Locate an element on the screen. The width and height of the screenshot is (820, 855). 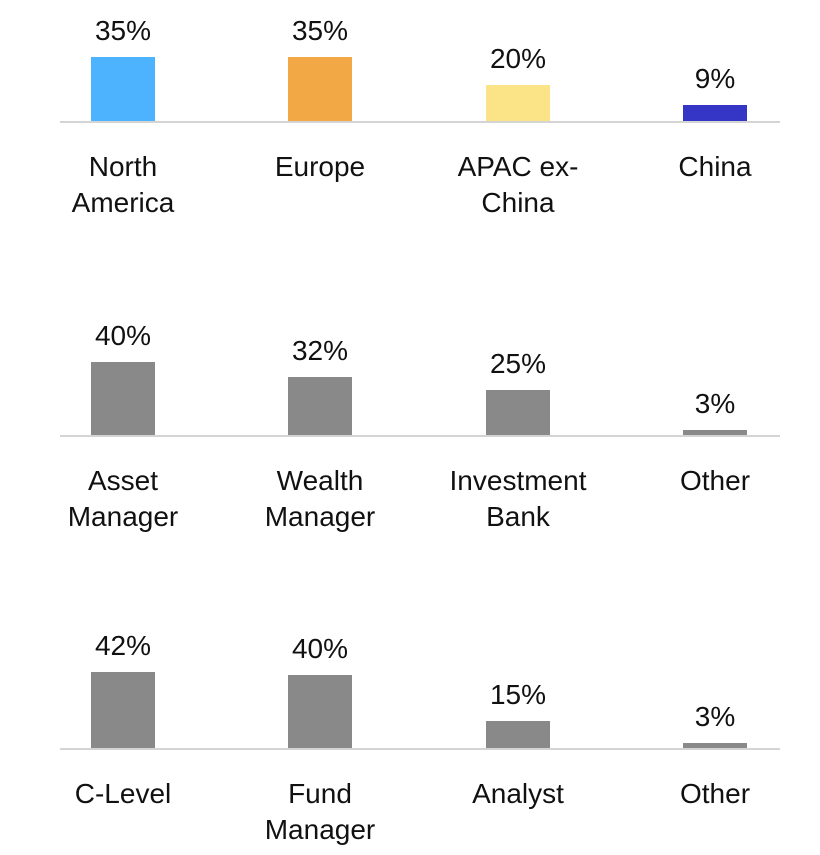
value-label: 25% is located at coordinates (518, 363).